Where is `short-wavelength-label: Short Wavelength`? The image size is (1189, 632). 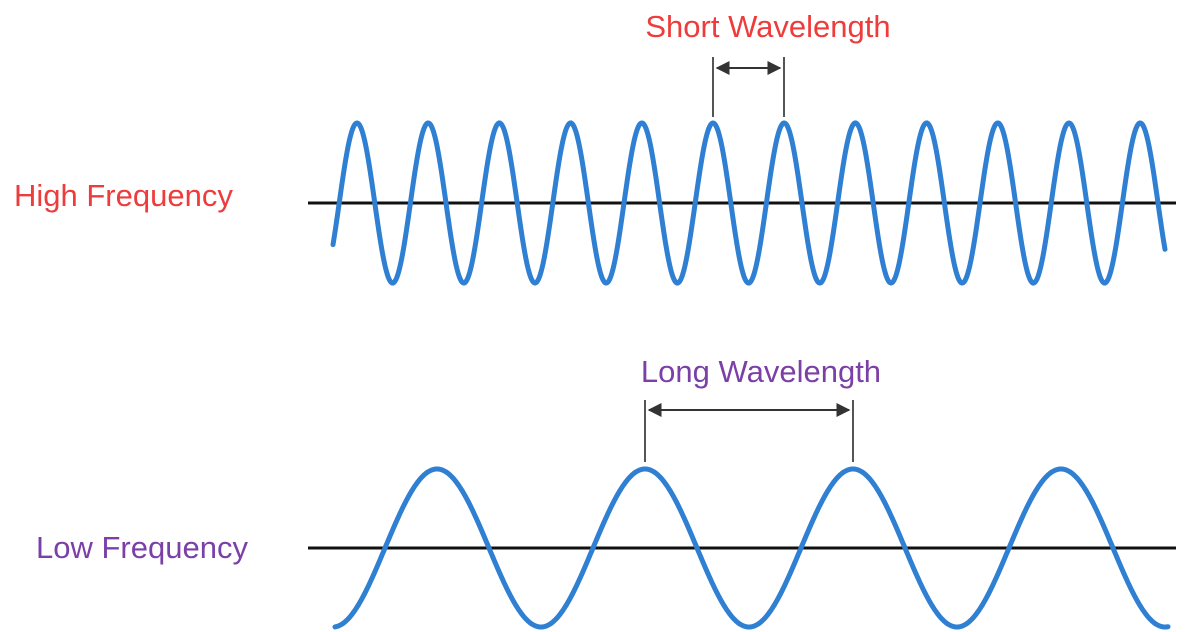 short-wavelength-label: Short Wavelength is located at coordinates (767, 26).